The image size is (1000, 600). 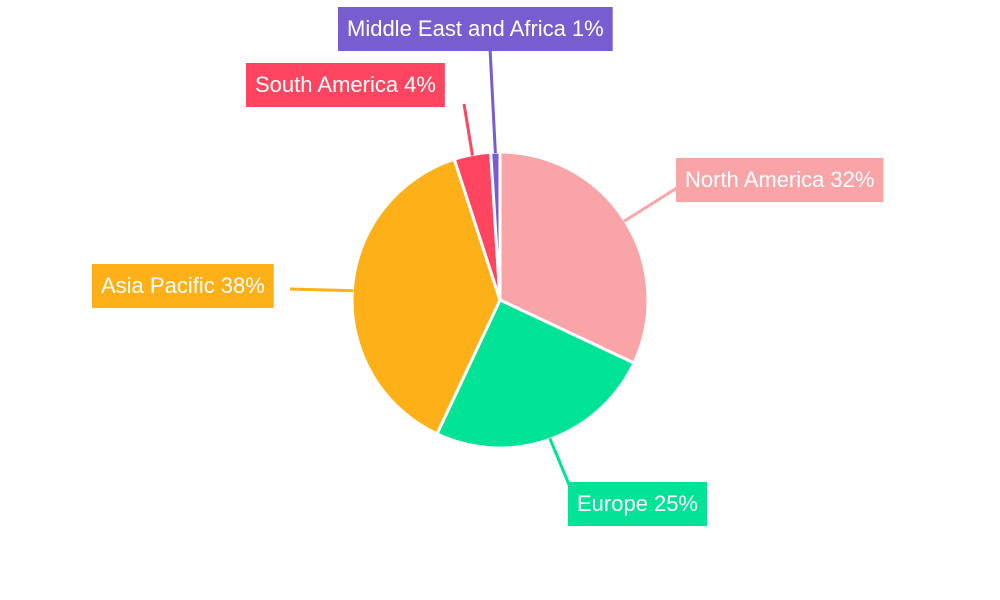 I want to click on label-value: 38%, so click(x=243, y=285).